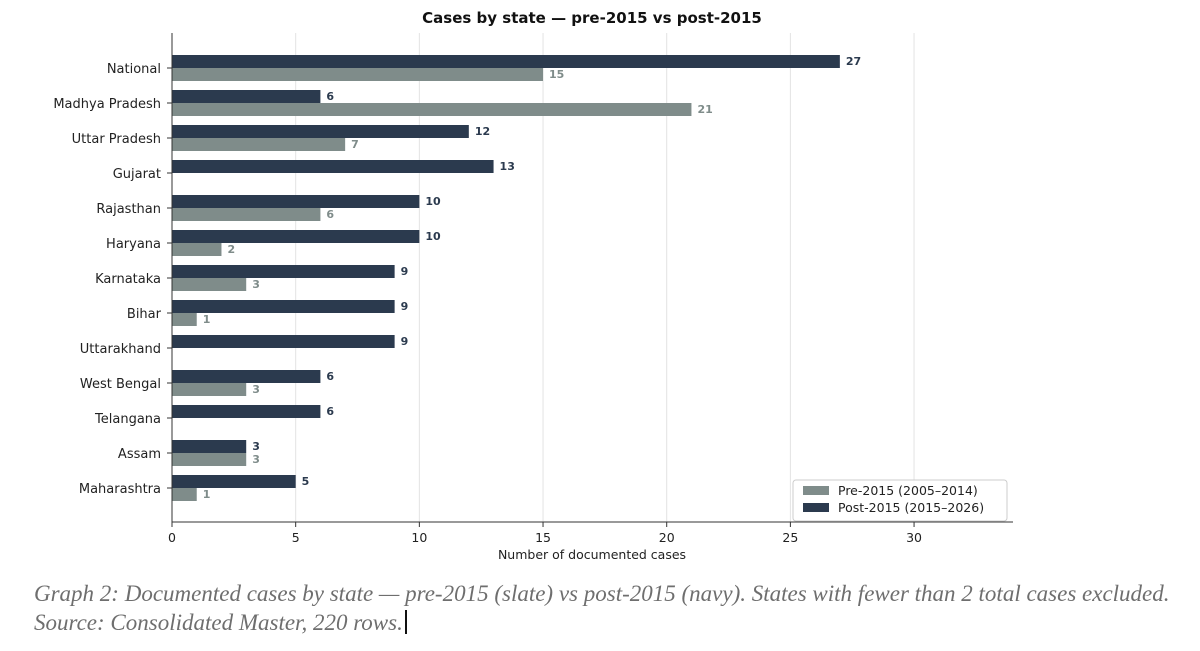  What do you see at coordinates (134, 69) in the screenshot?
I see `category-label-national: National` at bounding box center [134, 69].